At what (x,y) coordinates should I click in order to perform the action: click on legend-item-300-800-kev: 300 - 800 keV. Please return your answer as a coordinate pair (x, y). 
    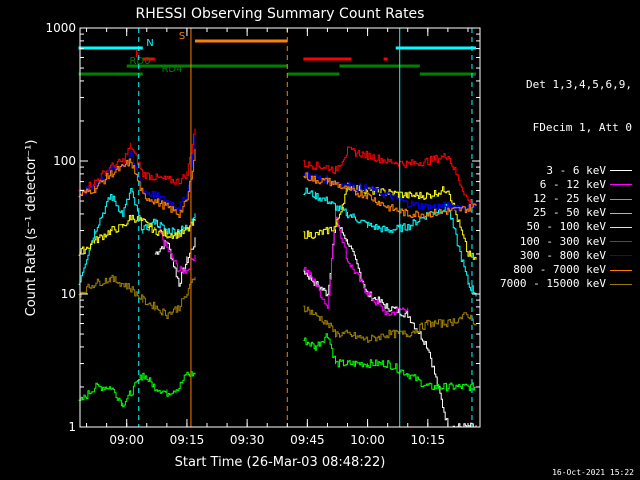
    Looking at the image, I should click on (566, 256).